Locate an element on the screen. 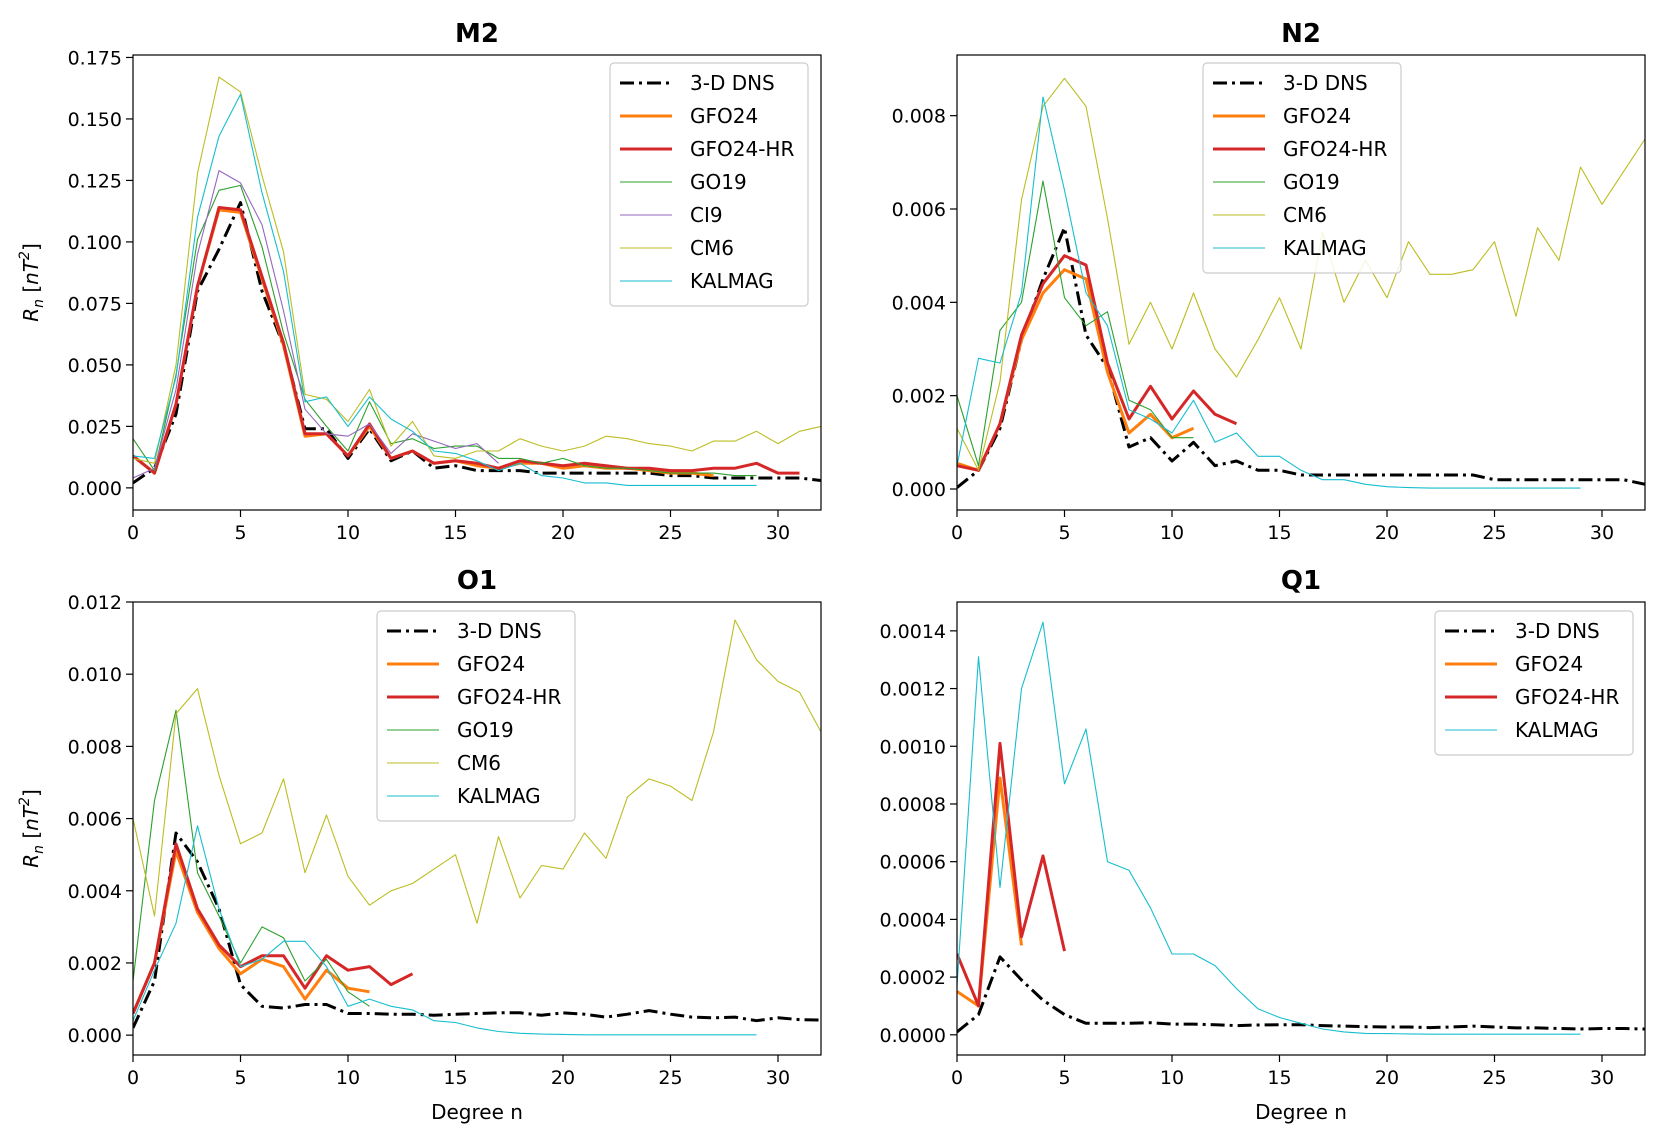 The height and width of the screenshot is (1140, 1661). series-line-CI9 is located at coordinates (316, 324).